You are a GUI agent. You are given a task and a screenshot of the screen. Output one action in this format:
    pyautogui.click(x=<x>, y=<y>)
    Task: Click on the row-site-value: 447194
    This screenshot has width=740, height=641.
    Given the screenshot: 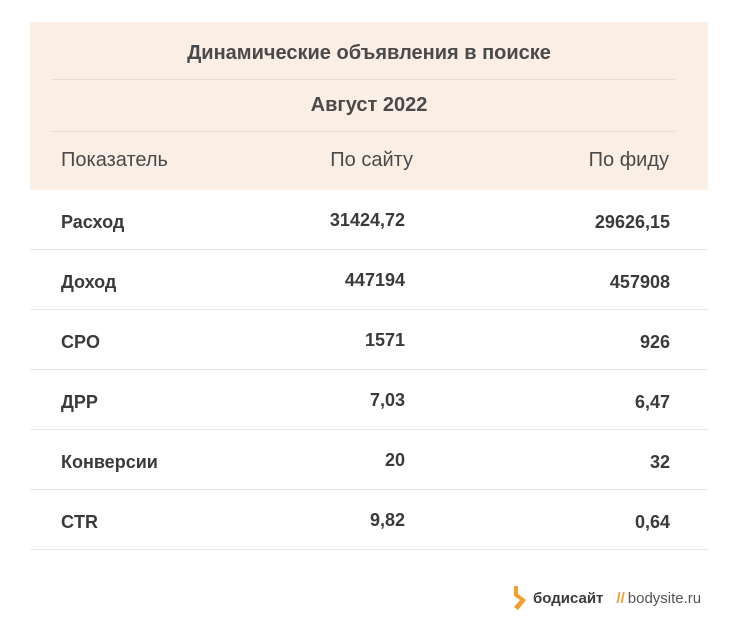 What is the action you would take?
    pyautogui.click(x=374, y=280)
    